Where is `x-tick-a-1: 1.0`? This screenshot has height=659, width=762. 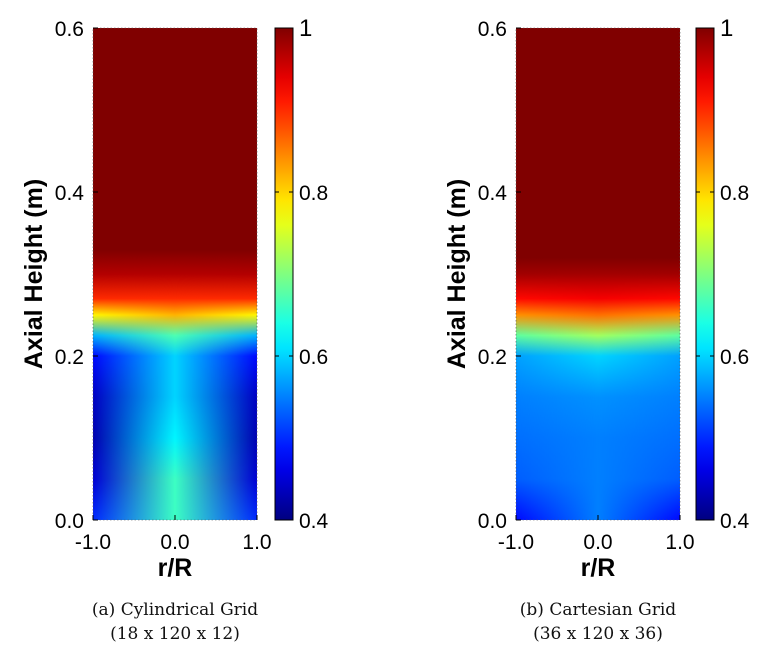 x-tick-a-1: 1.0 is located at coordinates (256, 542).